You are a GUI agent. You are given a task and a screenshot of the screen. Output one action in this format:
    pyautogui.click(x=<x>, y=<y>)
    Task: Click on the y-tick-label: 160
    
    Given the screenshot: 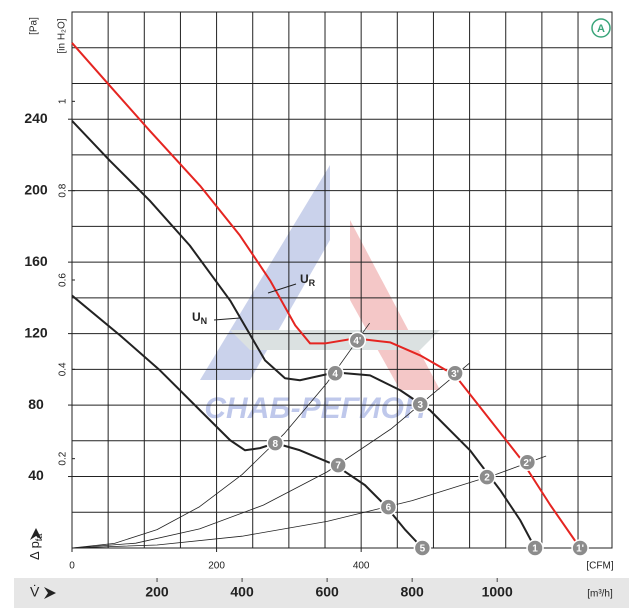 What is the action you would take?
    pyautogui.click(x=36, y=261)
    